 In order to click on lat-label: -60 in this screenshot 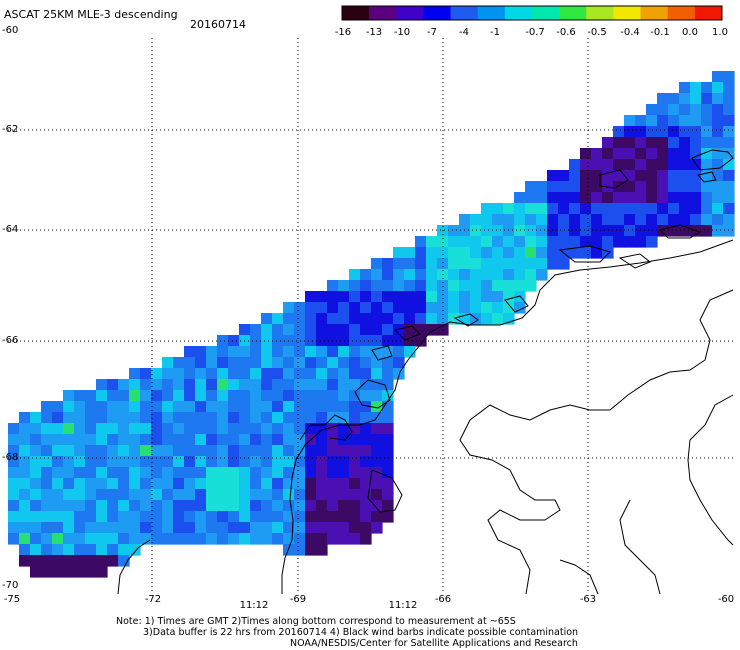, I will do `click(10, 30)`.